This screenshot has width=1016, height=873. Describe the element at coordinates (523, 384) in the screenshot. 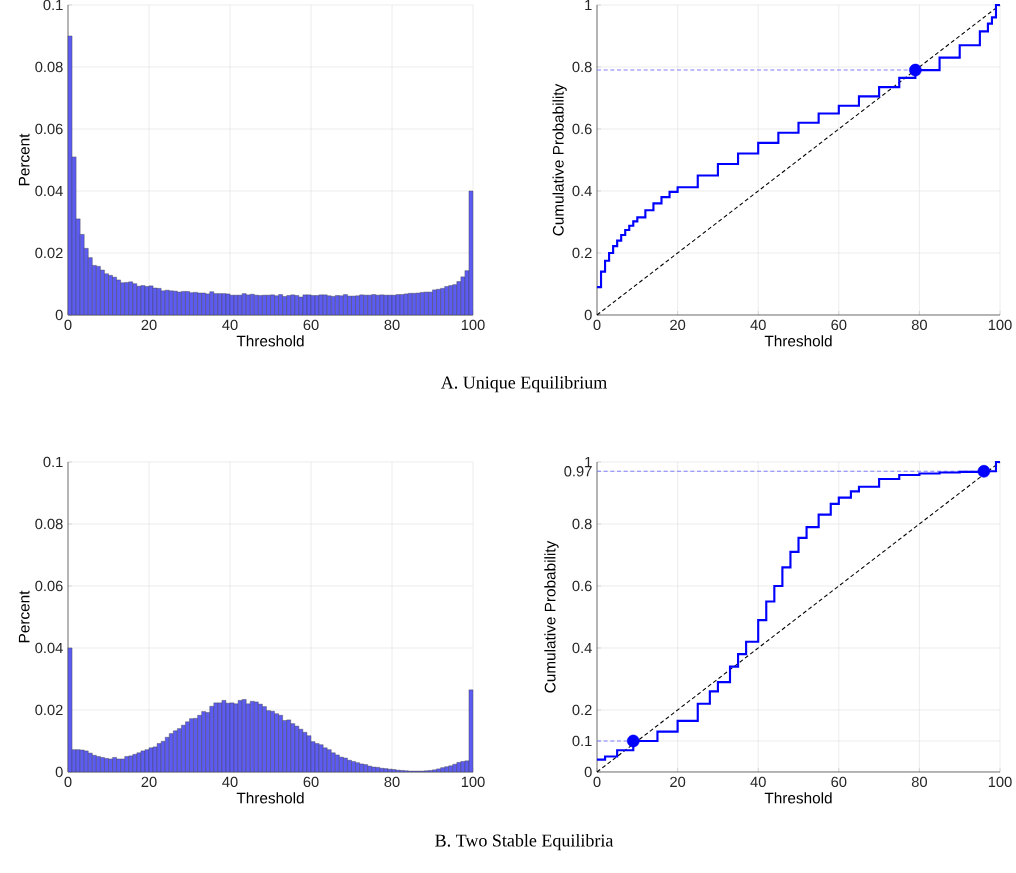

I see `text: A. Unique Equilibrium` at that location.